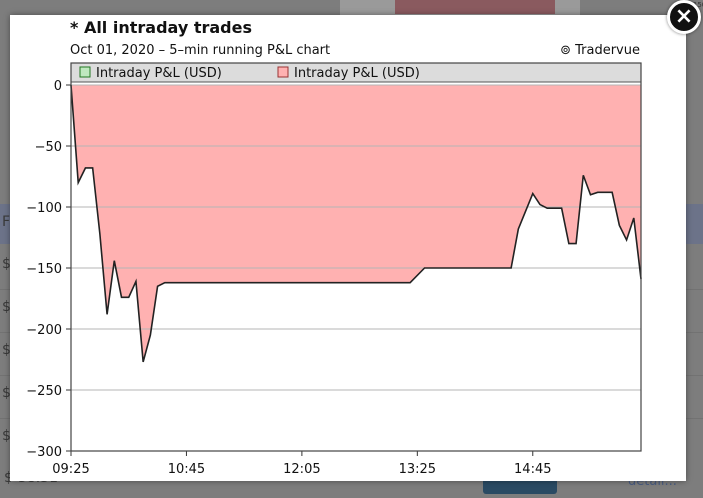  Describe the element at coordinates (600, 50) in the screenshot. I see `tradervue-brand: ⊚ Tradervue` at that location.